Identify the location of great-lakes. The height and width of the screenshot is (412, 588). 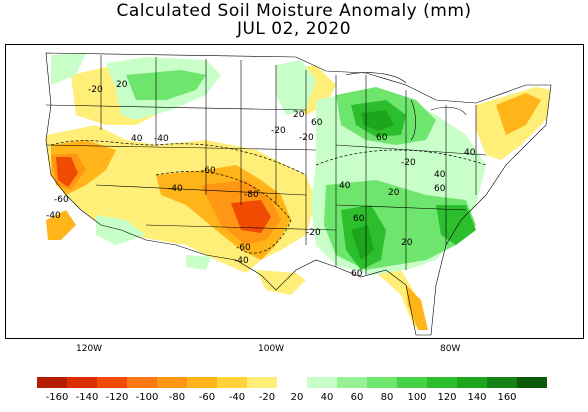
(406, 106).